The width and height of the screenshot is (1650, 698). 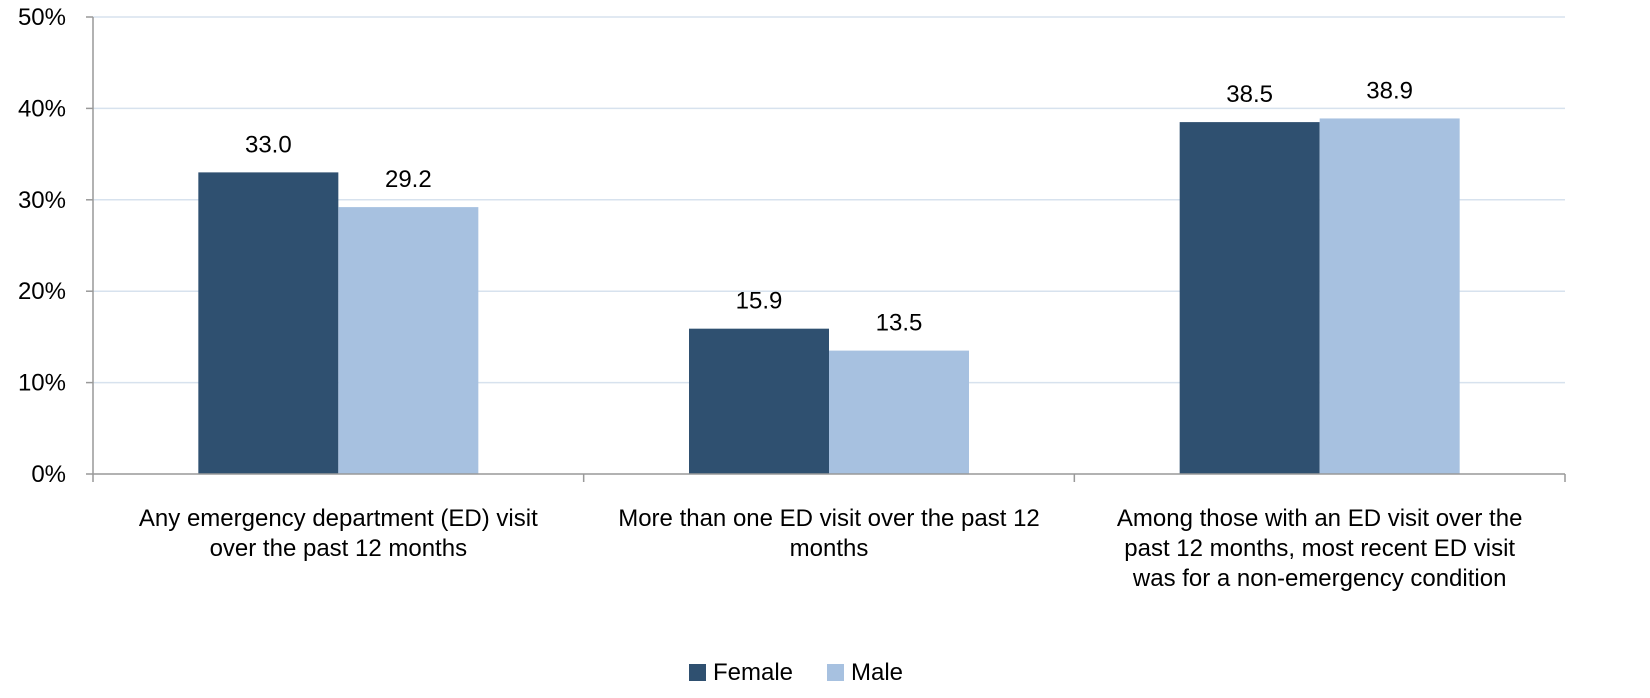 I want to click on data-label: 33.0, so click(x=268, y=144).